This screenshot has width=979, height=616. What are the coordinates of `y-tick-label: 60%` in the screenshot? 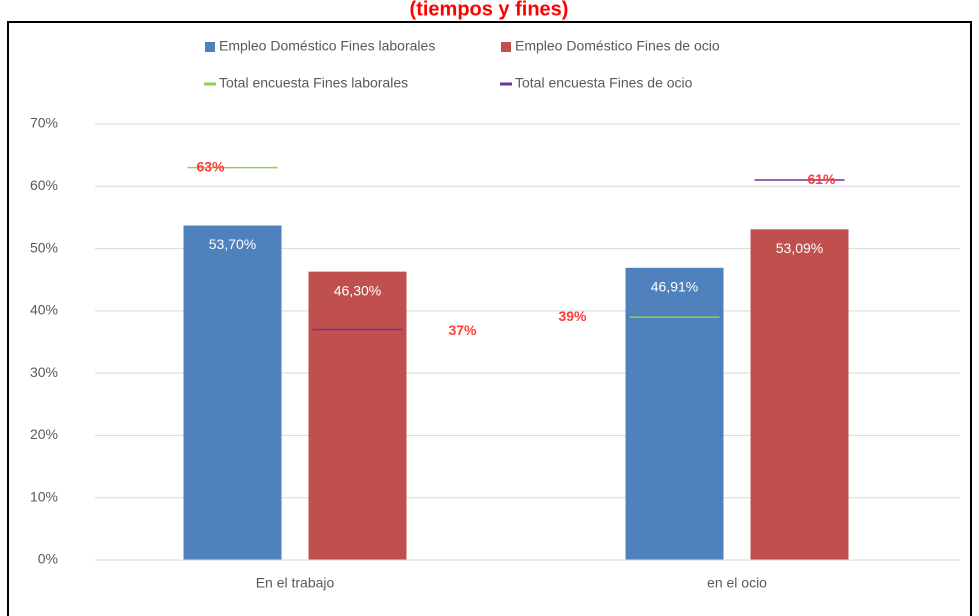 It's located at (44, 185).